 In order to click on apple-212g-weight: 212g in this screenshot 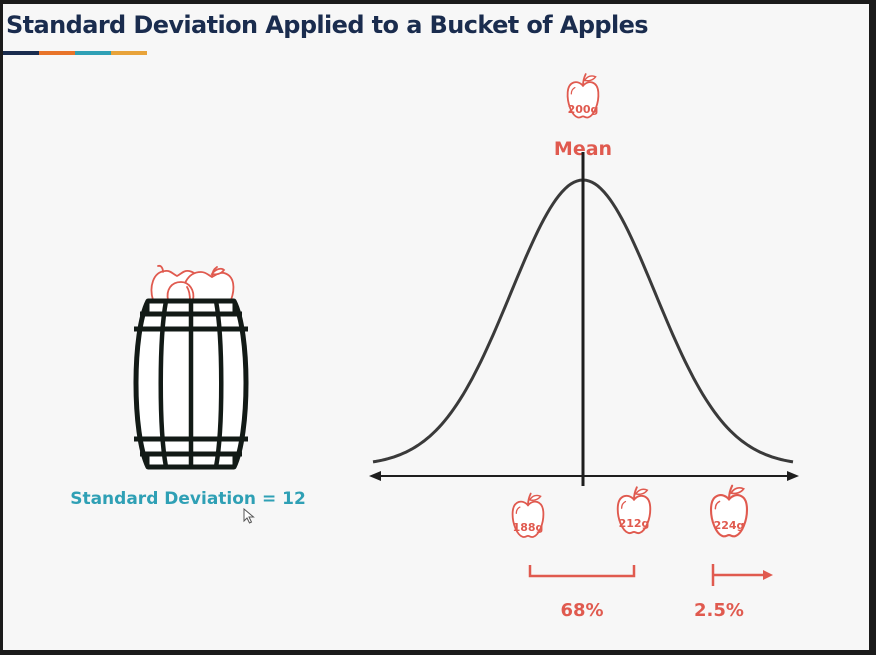, I will do `click(634, 523)`.